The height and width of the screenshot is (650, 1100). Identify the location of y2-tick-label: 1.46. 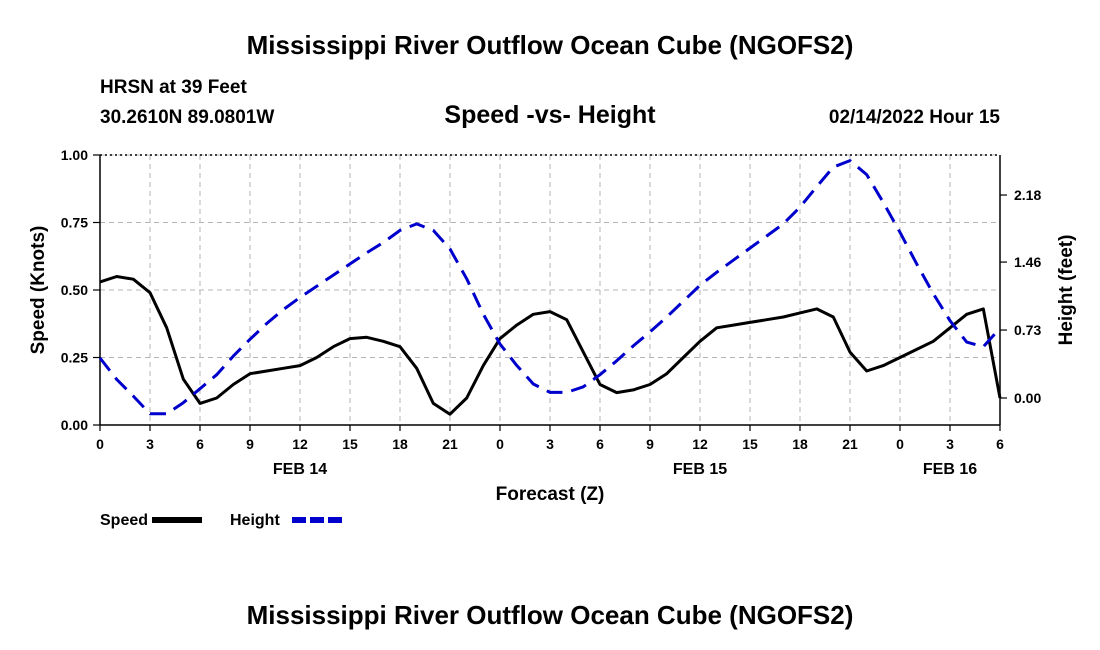
(1027, 262).